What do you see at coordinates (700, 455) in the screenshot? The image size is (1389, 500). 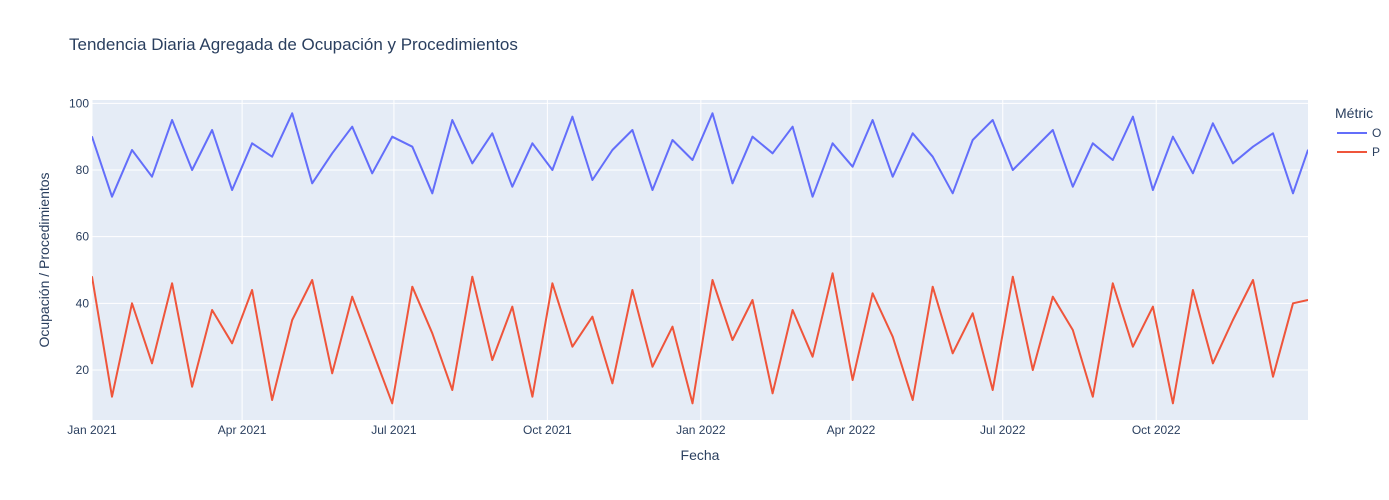 I see `x-axis-title: Fecha` at bounding box center [700, 455].